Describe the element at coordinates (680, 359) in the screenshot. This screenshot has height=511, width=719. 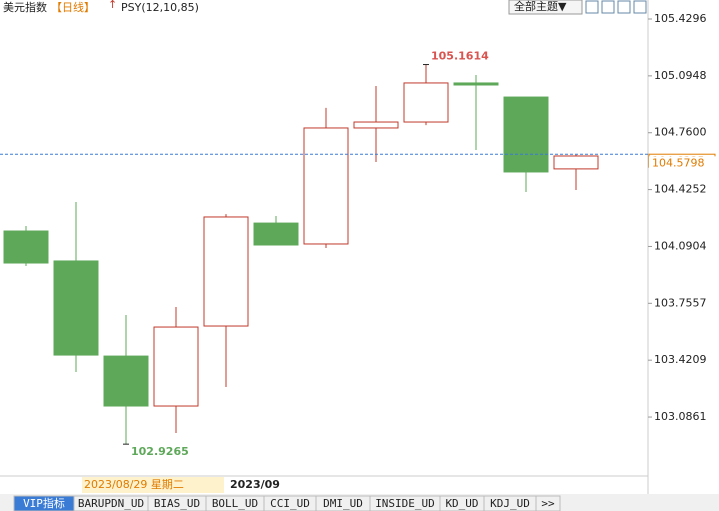
I see `y-tick-label: 103.4209` at that location.